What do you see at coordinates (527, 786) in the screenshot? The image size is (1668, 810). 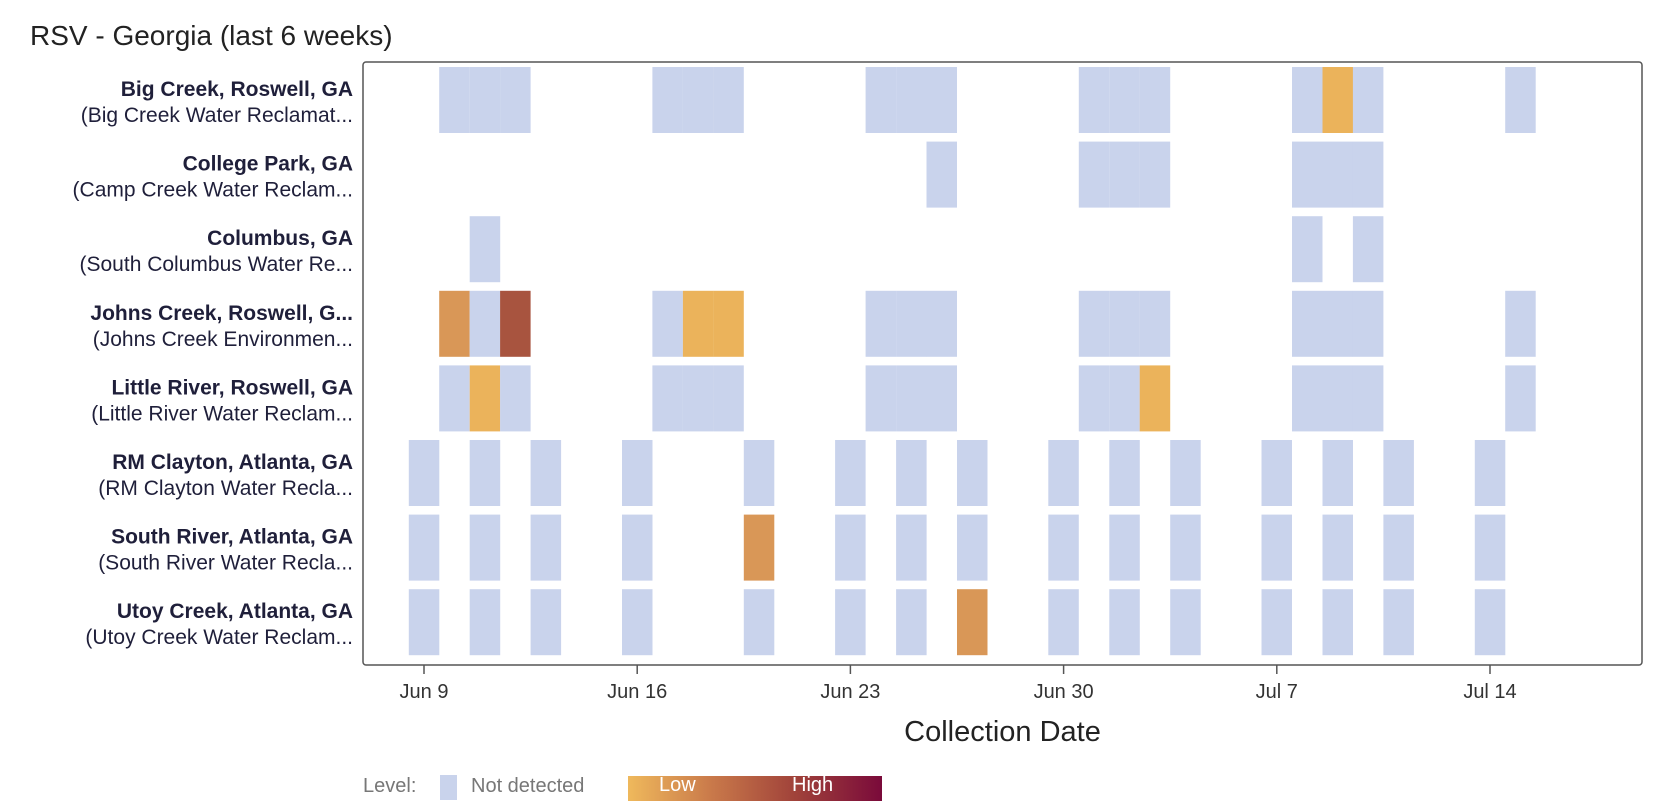 I see `legend-not-detected-label: Not detected` at bounding box center [527, 786].